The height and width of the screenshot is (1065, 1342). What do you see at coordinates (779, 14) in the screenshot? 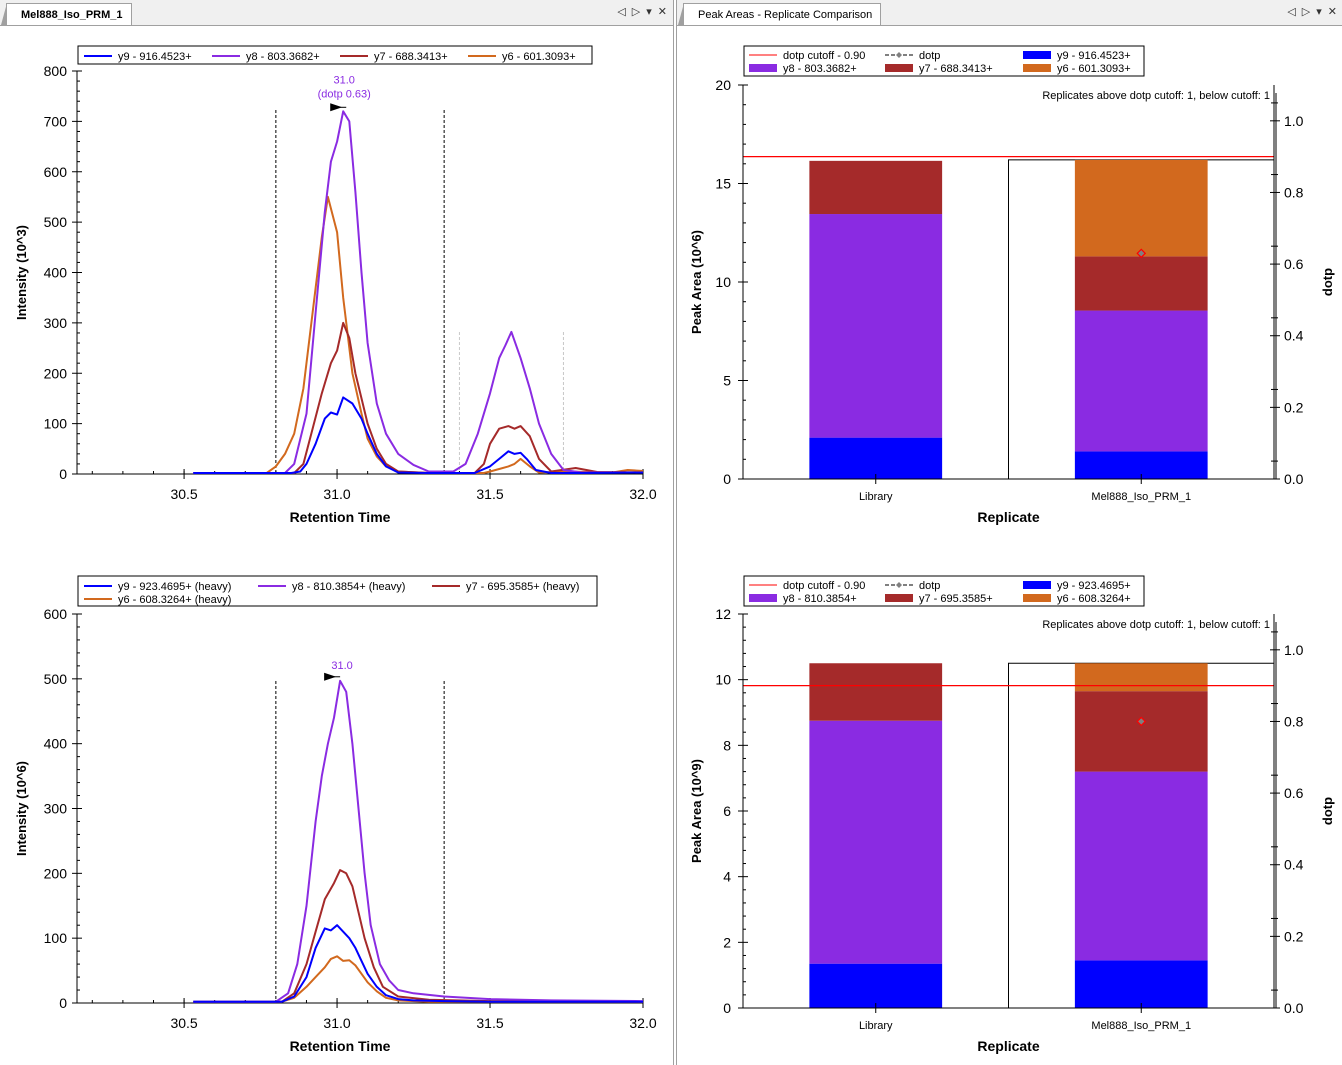
I see `tab-peak-areas-replicate-comparison: Peak Areas - Replicate Comparison` at bounding box center [779, 14].